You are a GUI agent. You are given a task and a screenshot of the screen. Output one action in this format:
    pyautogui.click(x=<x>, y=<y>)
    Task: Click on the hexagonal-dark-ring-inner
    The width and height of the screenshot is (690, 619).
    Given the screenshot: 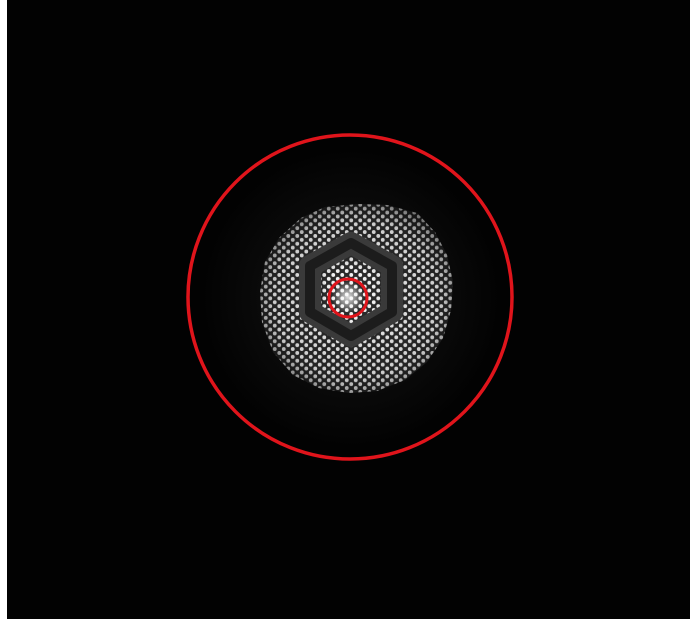 What is the action you would take?
    pyautogui.click(x=351, y=289)
    